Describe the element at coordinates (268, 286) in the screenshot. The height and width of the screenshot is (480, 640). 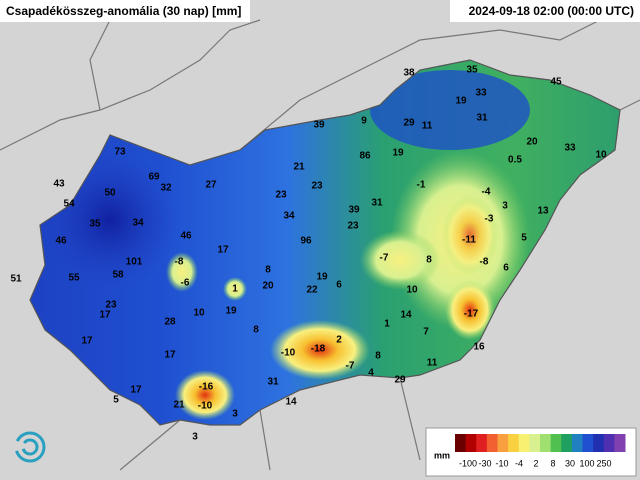
I see `station-value: 20` at that location.